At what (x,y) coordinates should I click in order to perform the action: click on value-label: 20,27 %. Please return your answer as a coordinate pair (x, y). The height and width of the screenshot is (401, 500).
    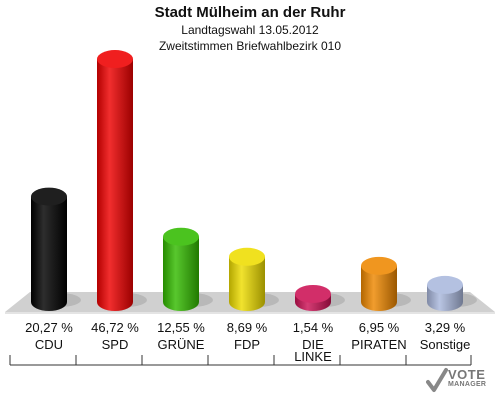
    Looking at the image, I should click on (49, 327).